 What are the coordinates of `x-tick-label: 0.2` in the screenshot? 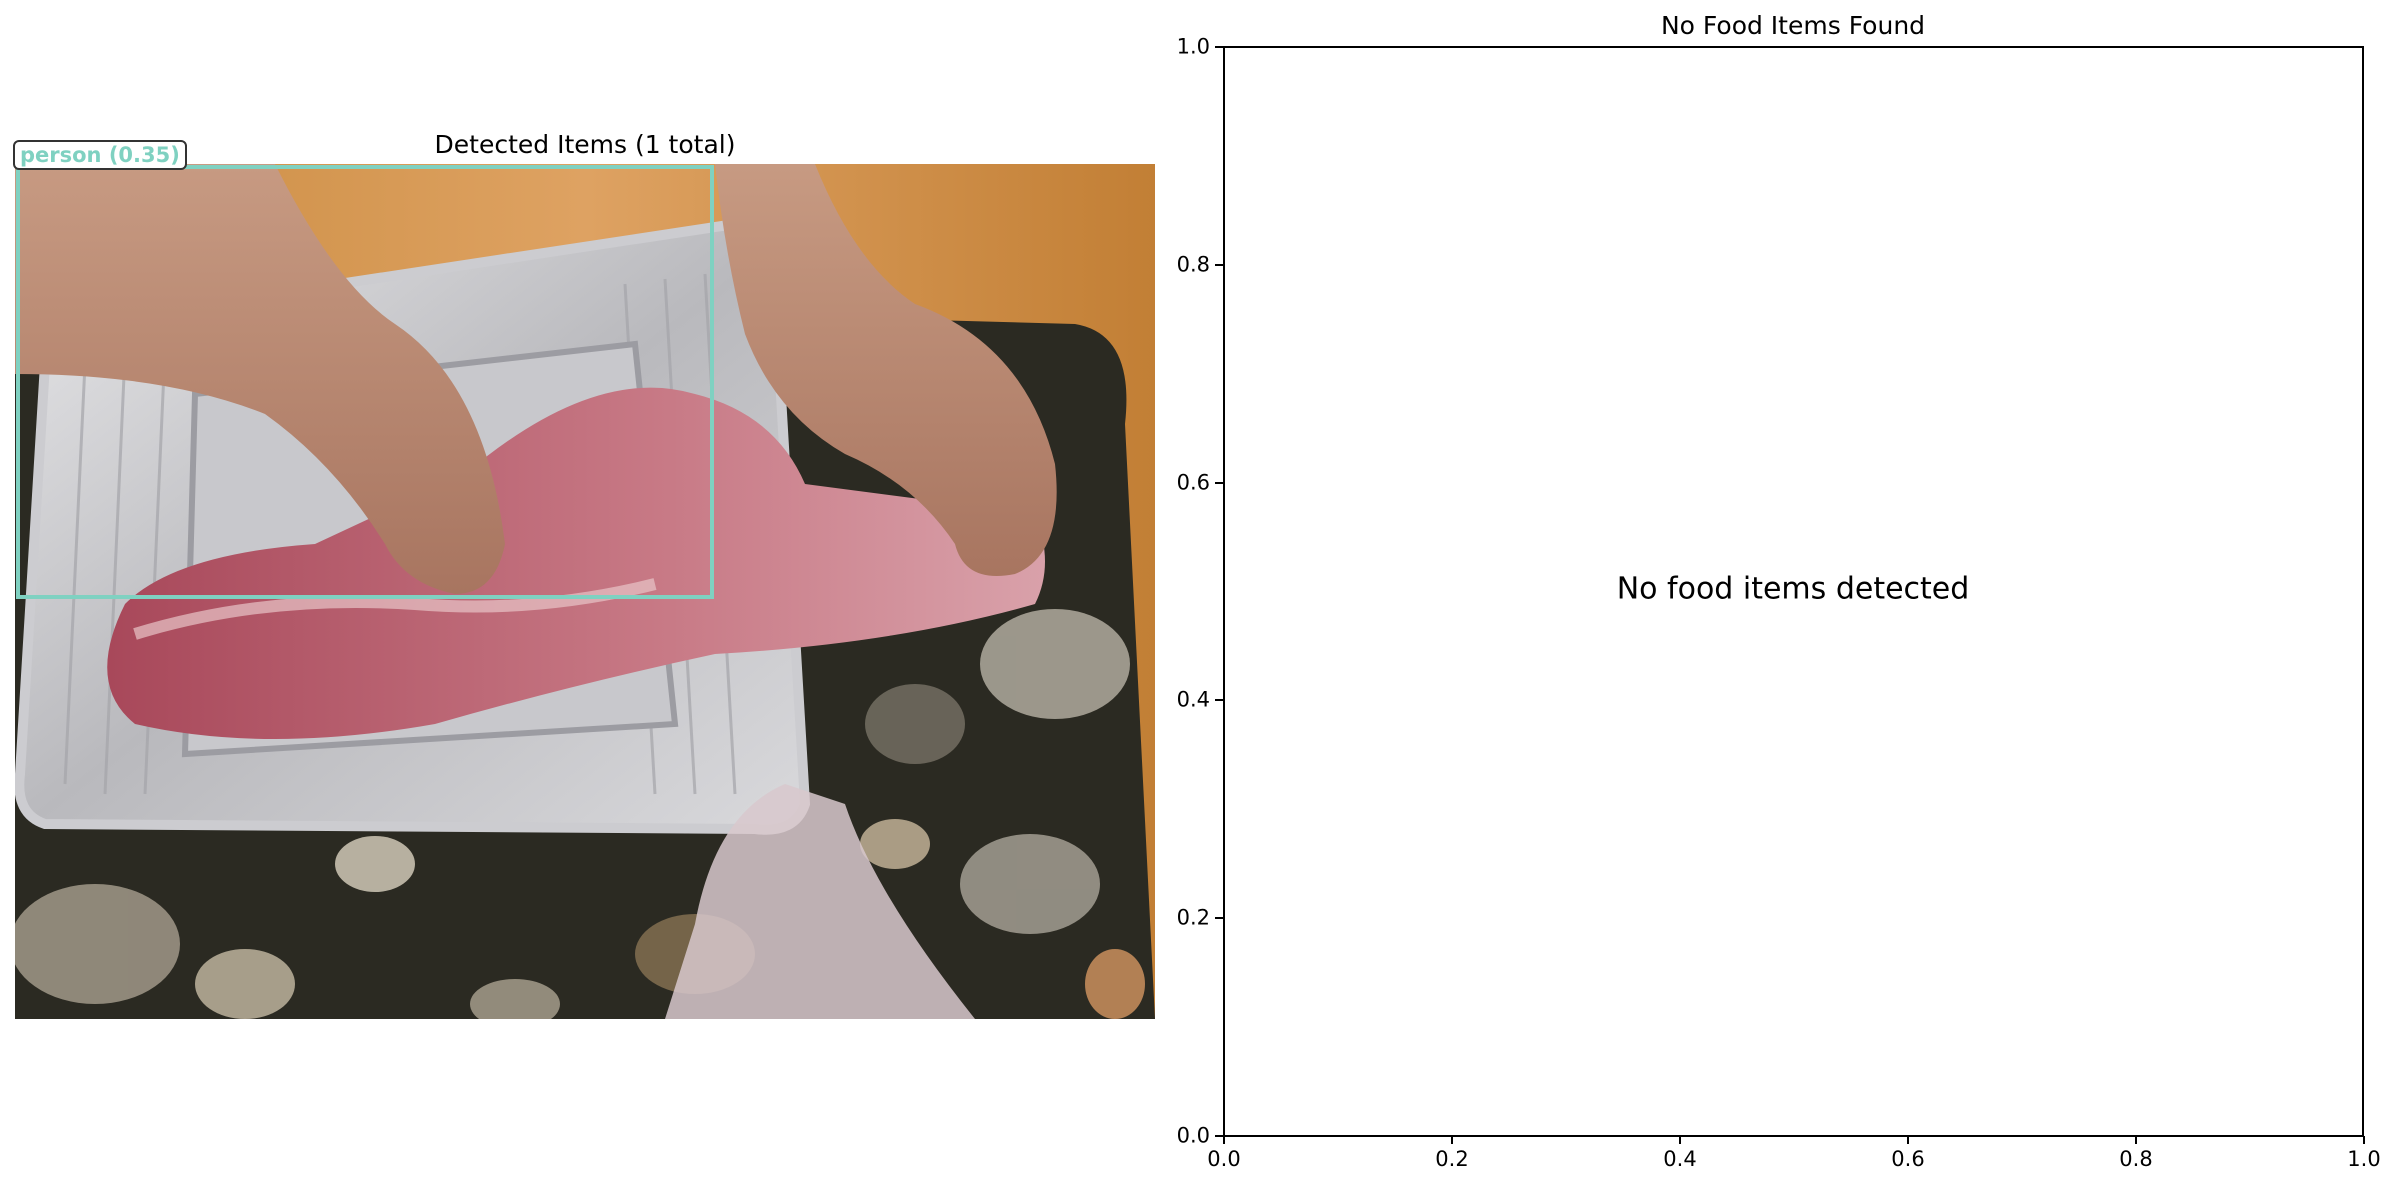 It's located at (1452, 1159).